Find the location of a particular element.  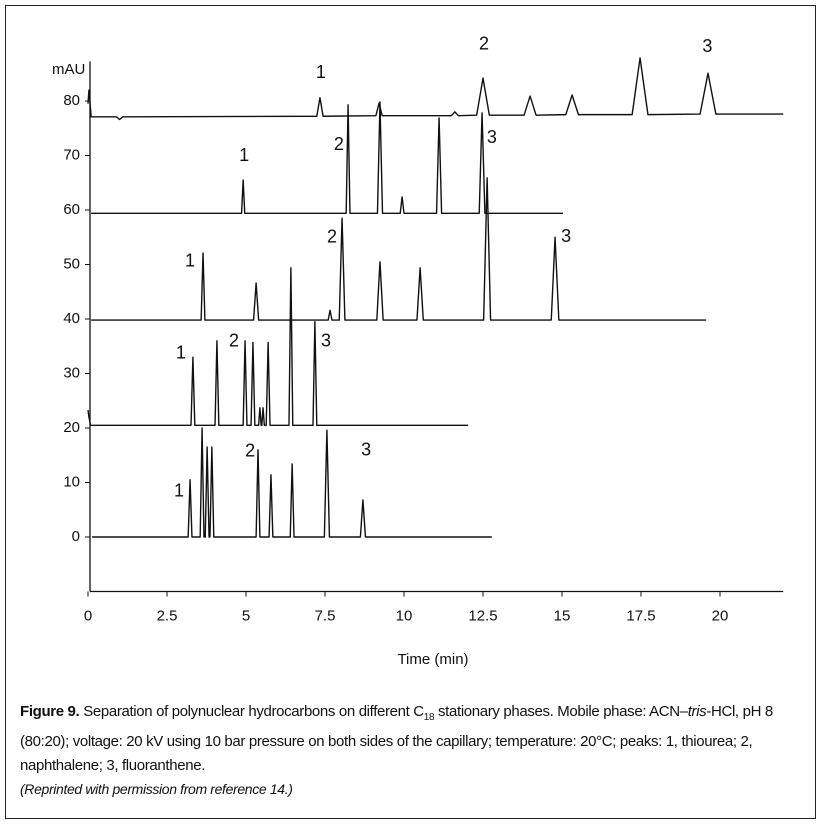

x-tick-label: 7.5 is located at coordinates (325, 615).